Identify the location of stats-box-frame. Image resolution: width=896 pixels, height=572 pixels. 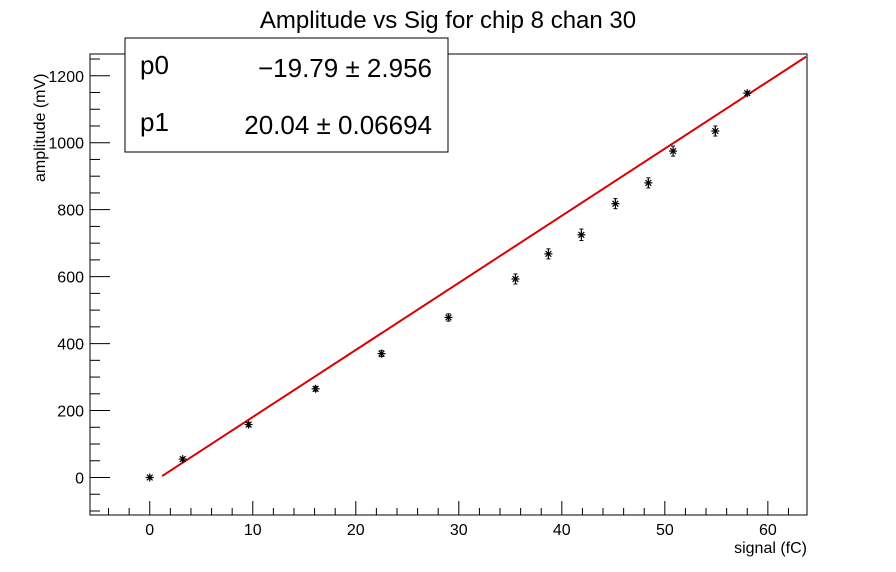
(286, 95).